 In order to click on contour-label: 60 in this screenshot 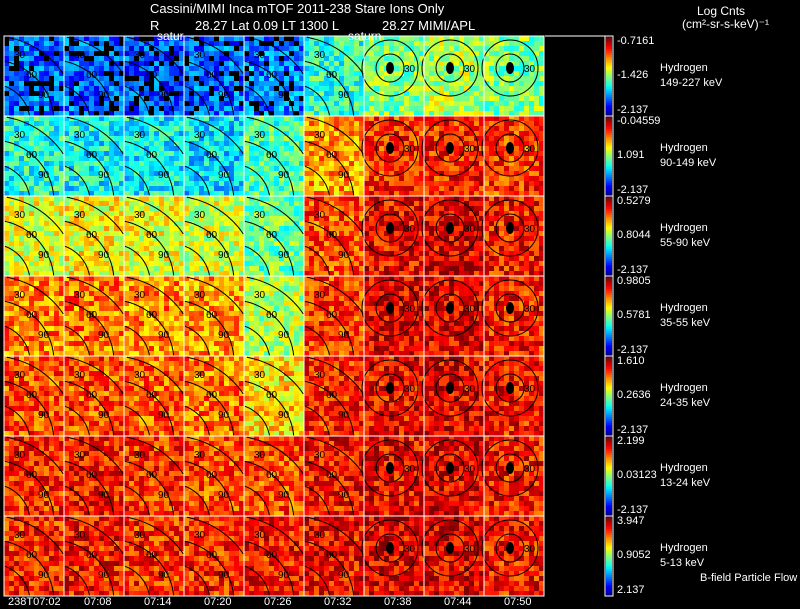, I will do `click(92, 235)`.